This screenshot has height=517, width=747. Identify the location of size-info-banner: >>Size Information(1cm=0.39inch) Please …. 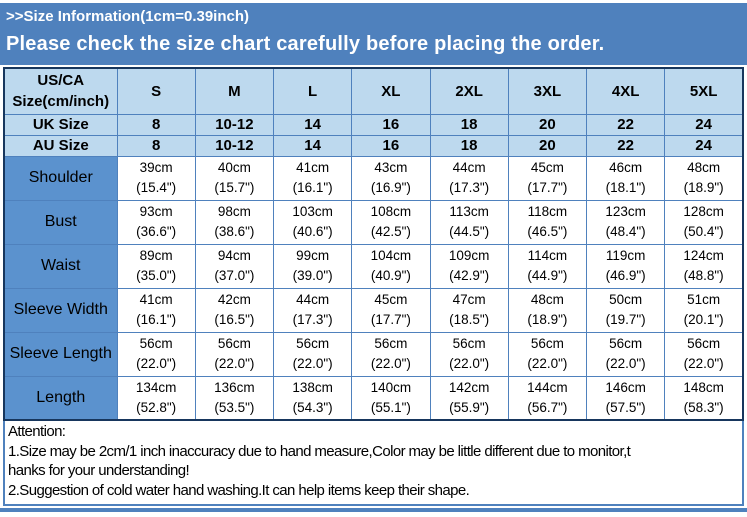
(373, 34).